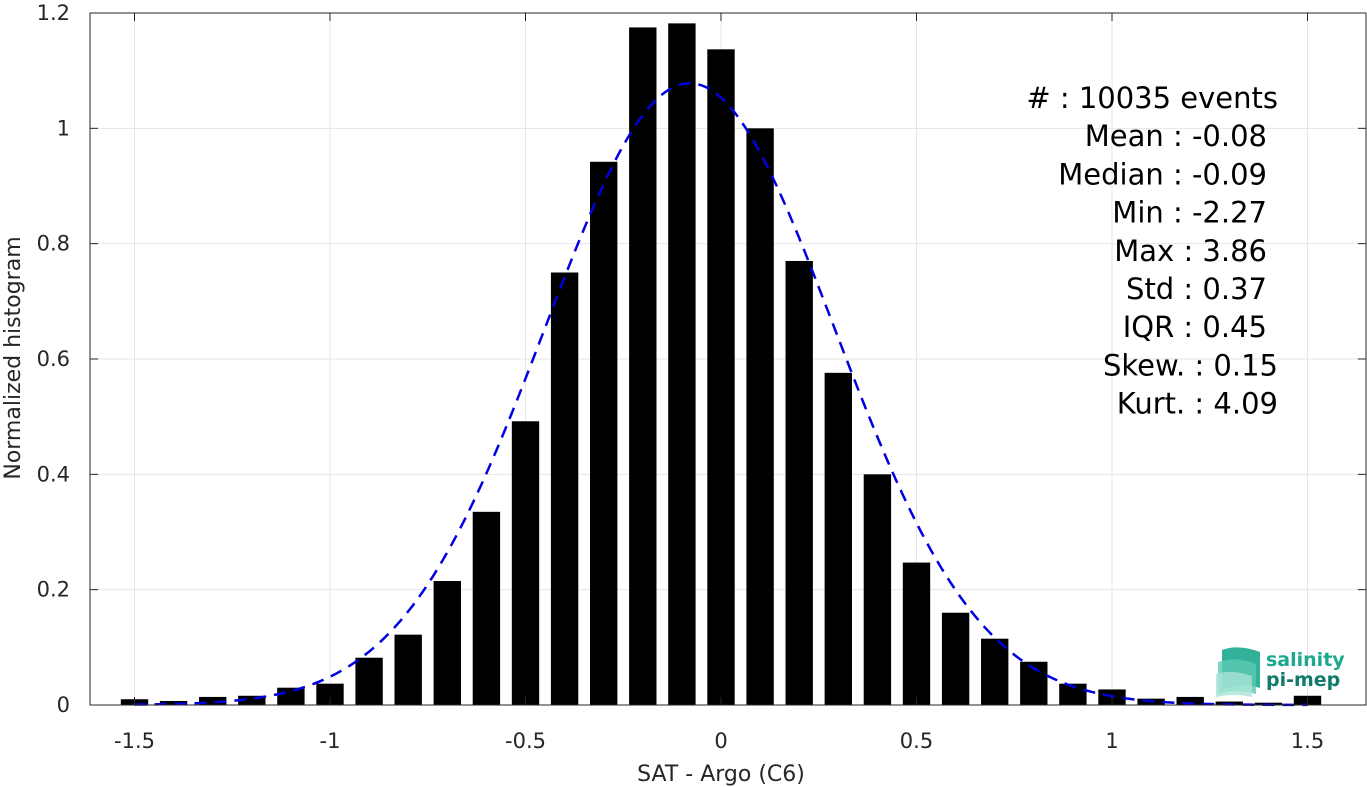 This screenshot has width=1367, height=787. Describe the element at coordinates (1111, 741) in the screenshot. I see `x-tick-label: 1` at that location.